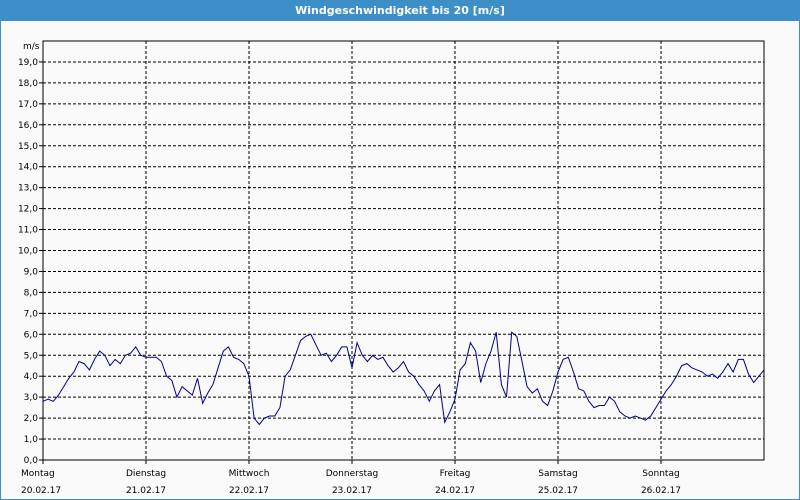  What do you see at coordinates (28, 105) in the screenshot?
I see `y-tick-label: 17,0` at bounding box center [28, 105].